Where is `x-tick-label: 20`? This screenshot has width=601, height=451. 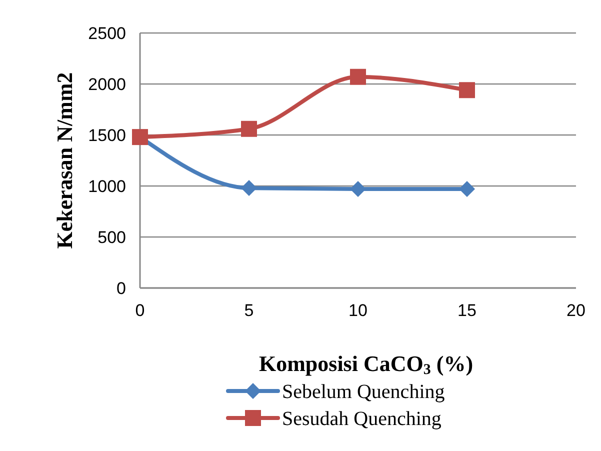 x-tick-label: 20 is located at coordinates (576, 310).